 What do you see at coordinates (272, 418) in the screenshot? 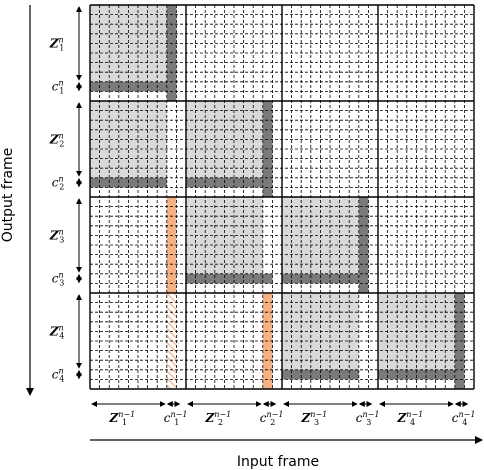
I see `col-label-c-2: cn−1 2` at bounding box center [272, 418].